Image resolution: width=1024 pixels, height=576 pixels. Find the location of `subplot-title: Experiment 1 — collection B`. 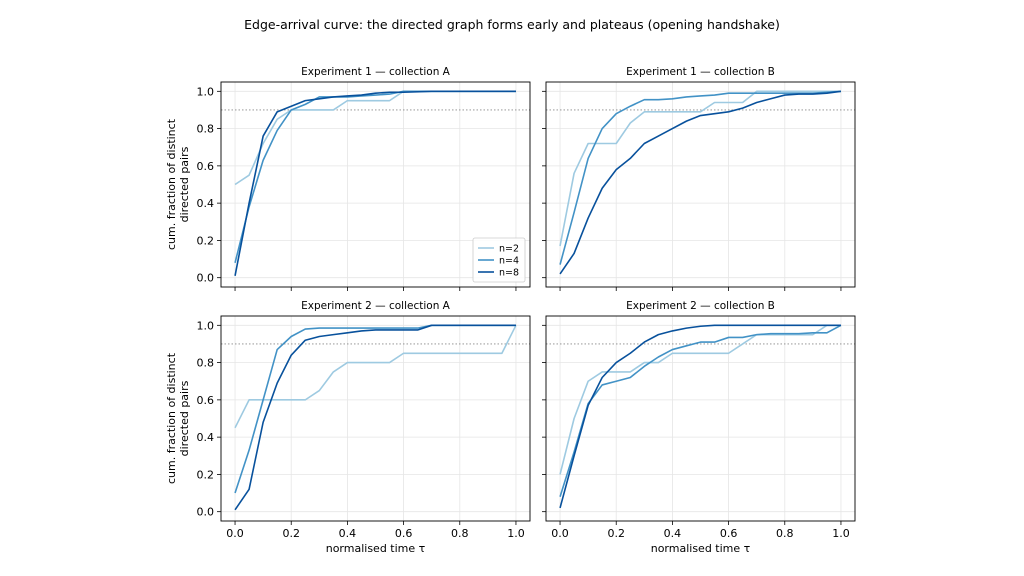

subplot-title: Experiment 1 — collection B is located at coordinates (700, 72).